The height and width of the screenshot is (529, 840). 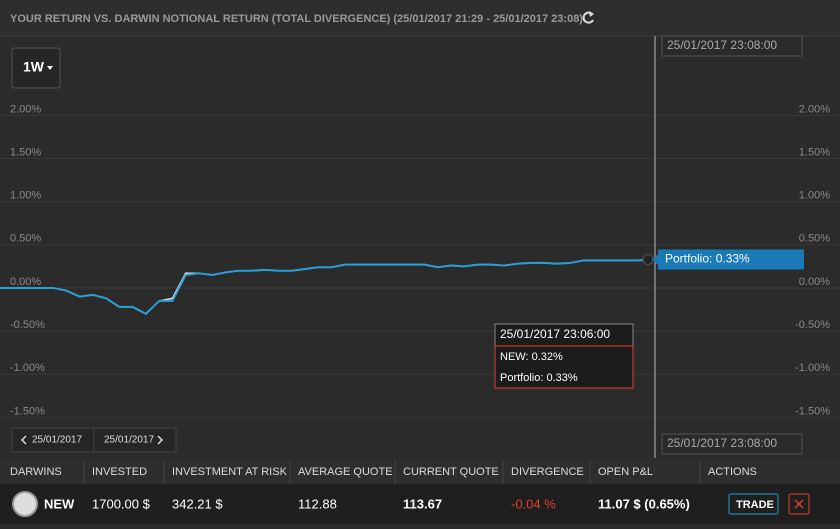 I want to click on column-header: DARWINS, so click(x=36, y=472).